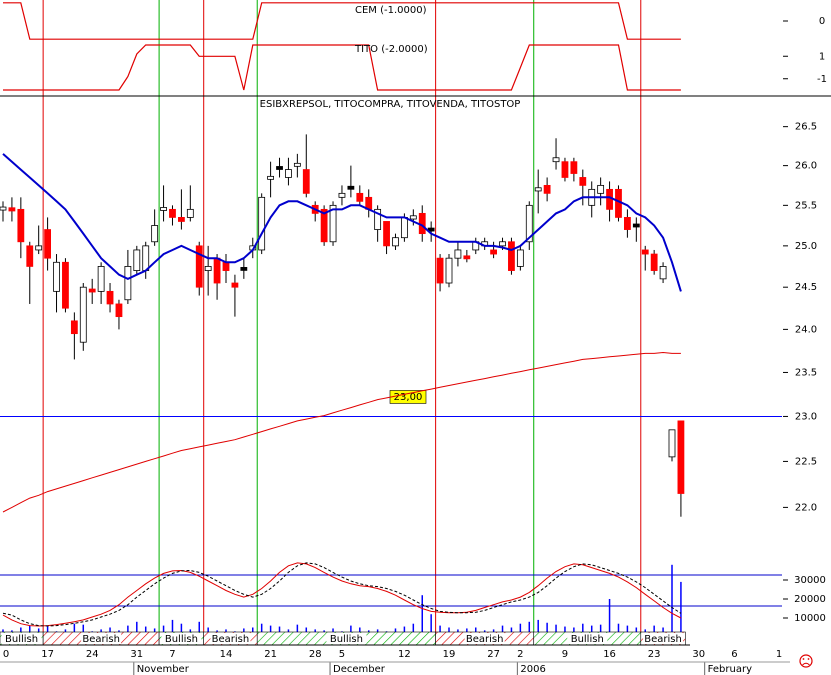  What do you see at coordinates (163, 669) in the screenshot?
I see `month-label: November` at bounding box center [163, 669].